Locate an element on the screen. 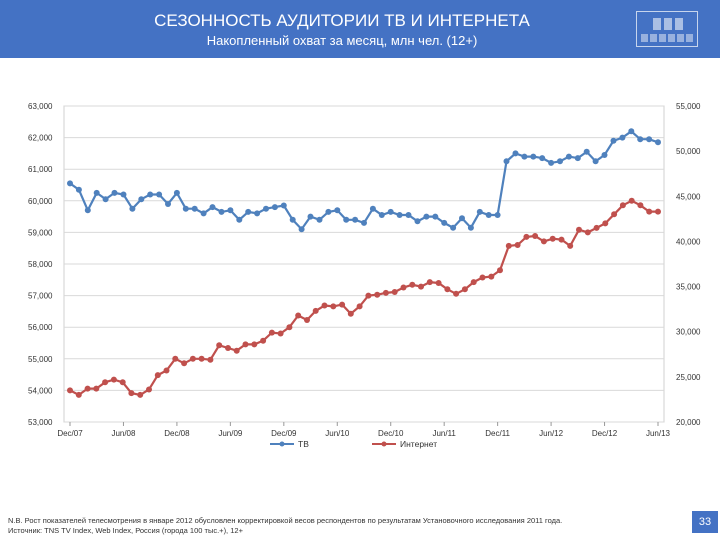 Image resolution: width=720 pixels, height=540 pixels. x-tick-label: Dec/10 is located at coordinates (391, 433).